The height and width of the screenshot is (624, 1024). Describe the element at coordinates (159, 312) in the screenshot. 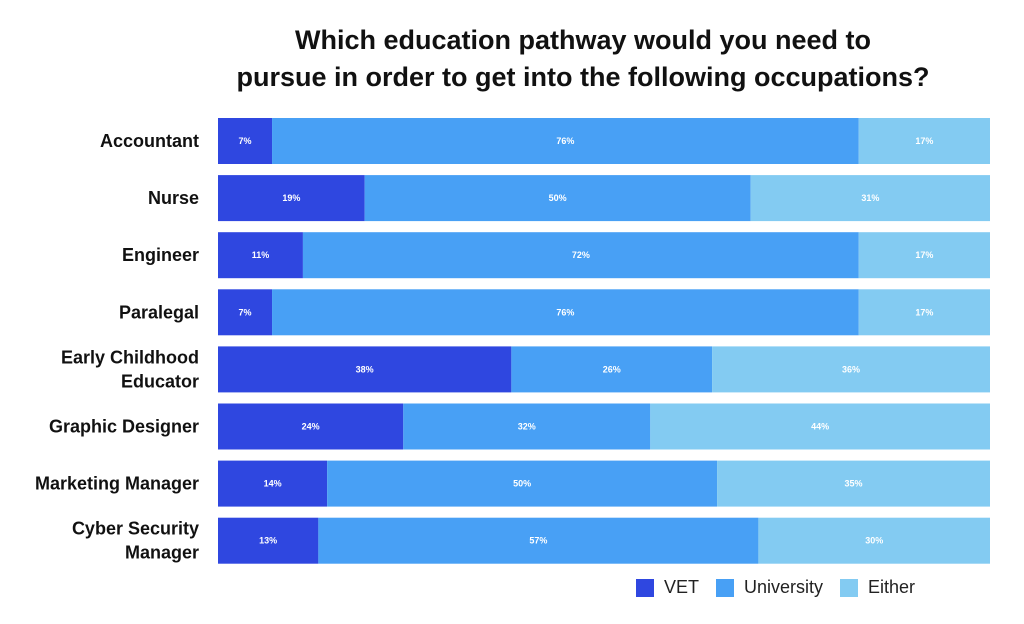

I see `category-label-3: Paralegal` at that location.